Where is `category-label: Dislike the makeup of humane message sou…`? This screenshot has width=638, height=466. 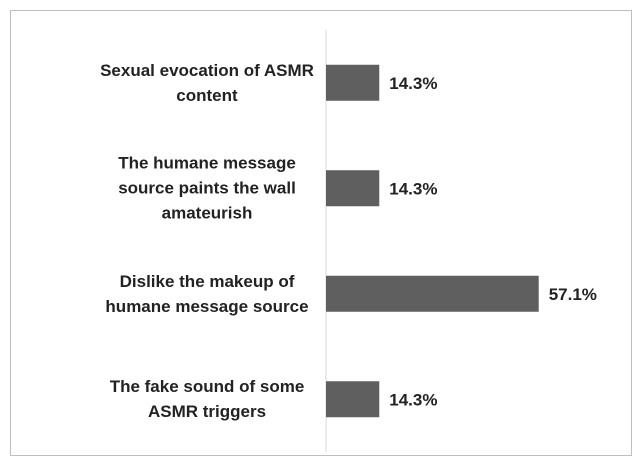 category-label: Dislike the makeup of humane message sou… is located at coordinates (207, 293).